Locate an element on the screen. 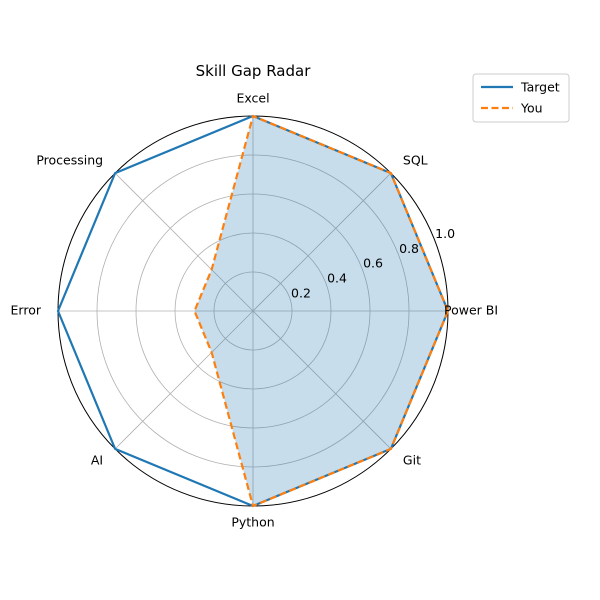  radial-tick-label: 0.6 is located at coordinates (373, 263).